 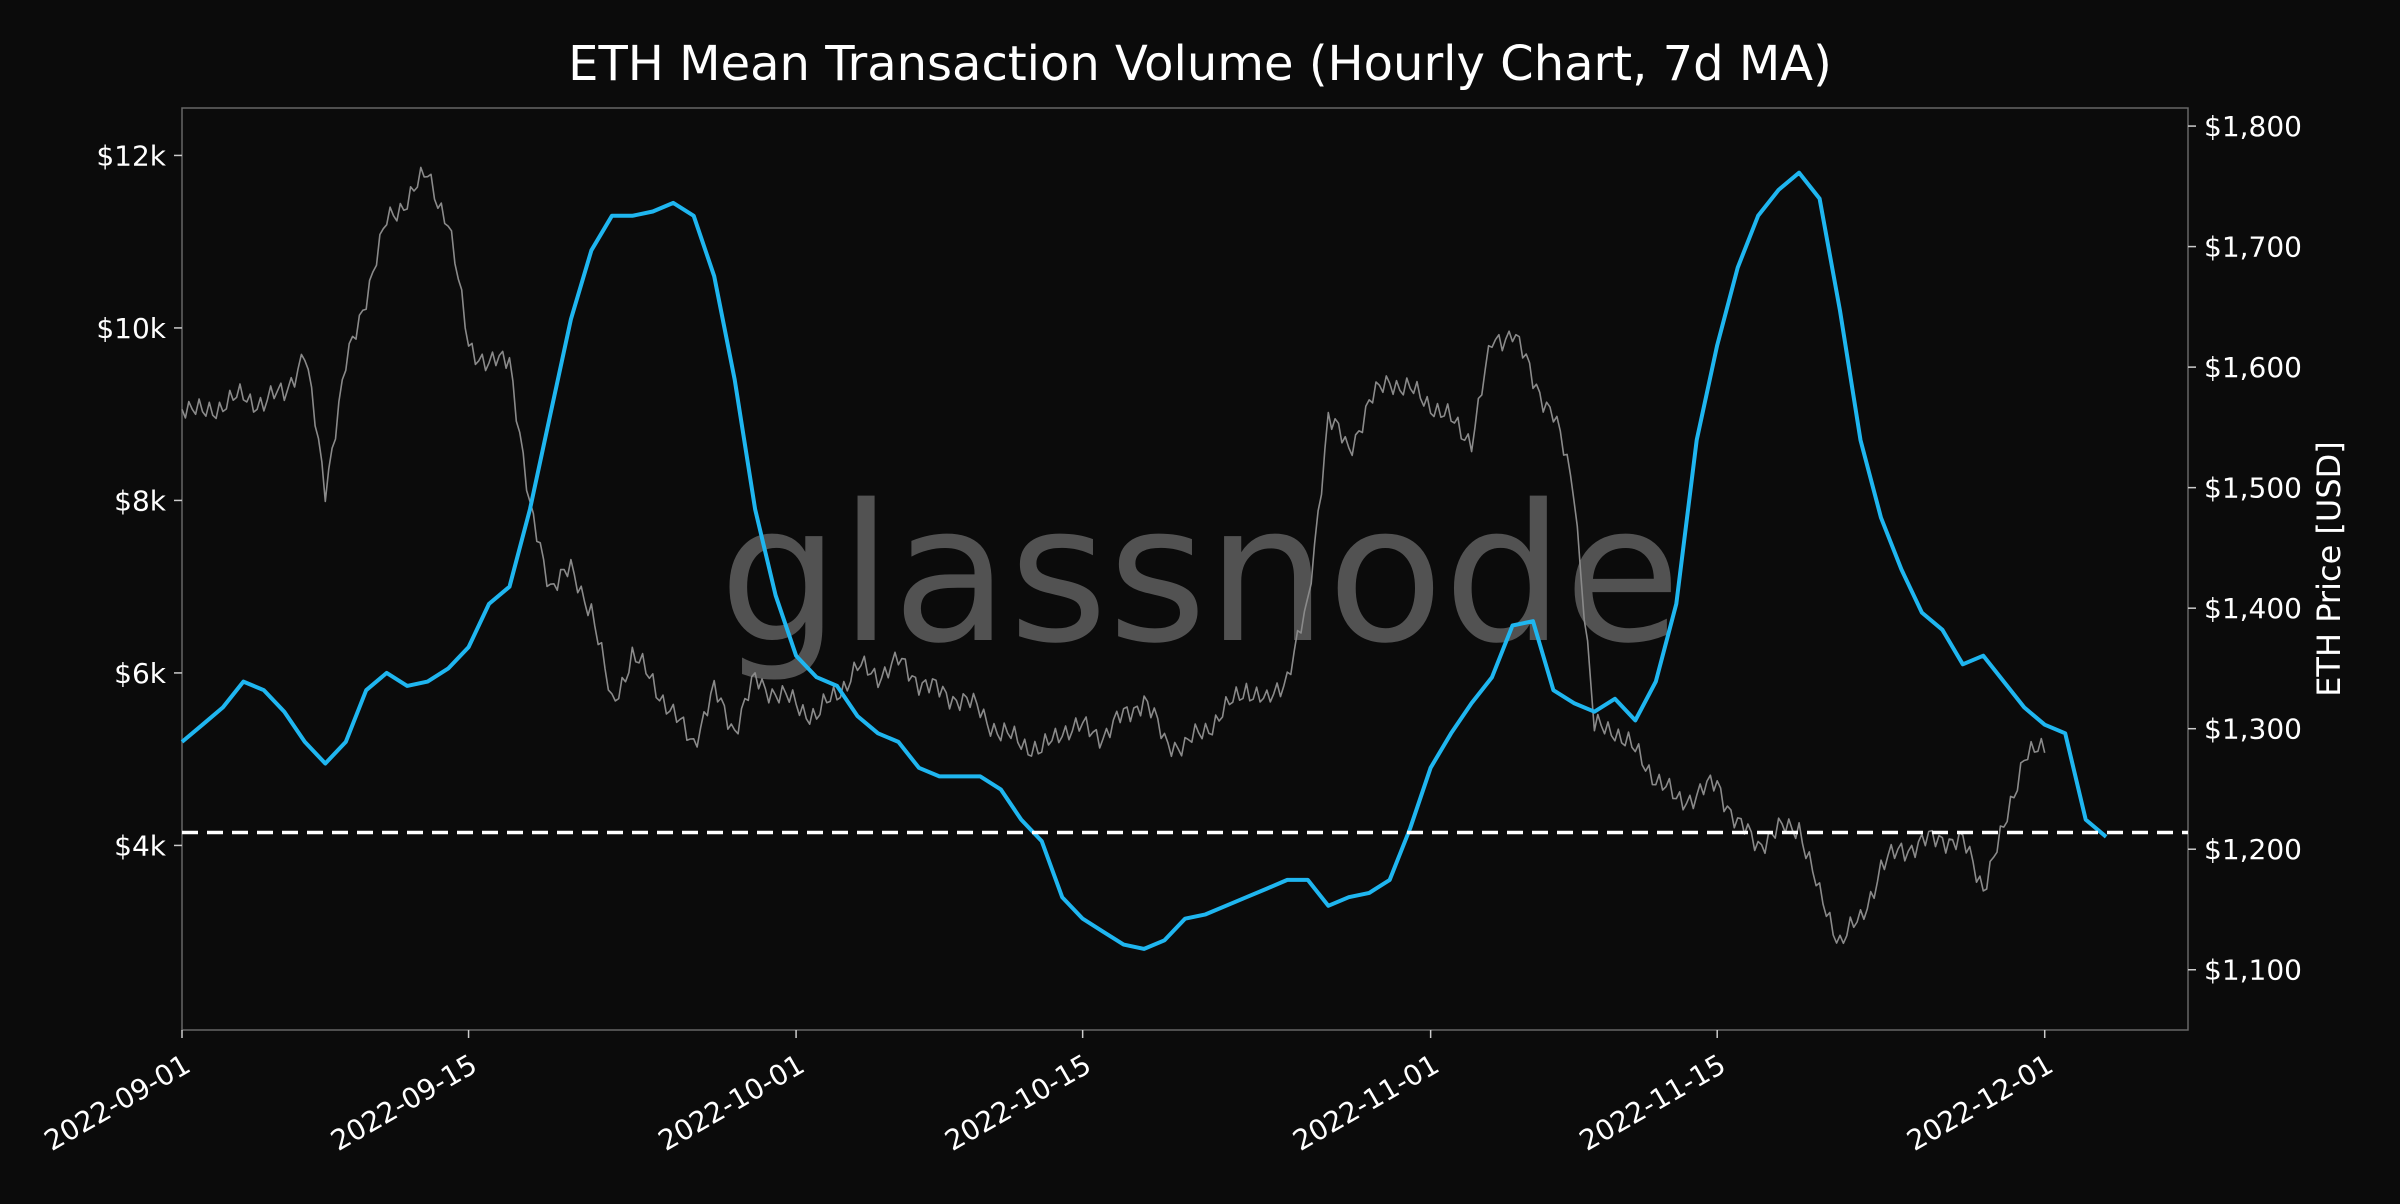 I want to click on right-tick-label: $1,300, so click(x=2253, y=729).